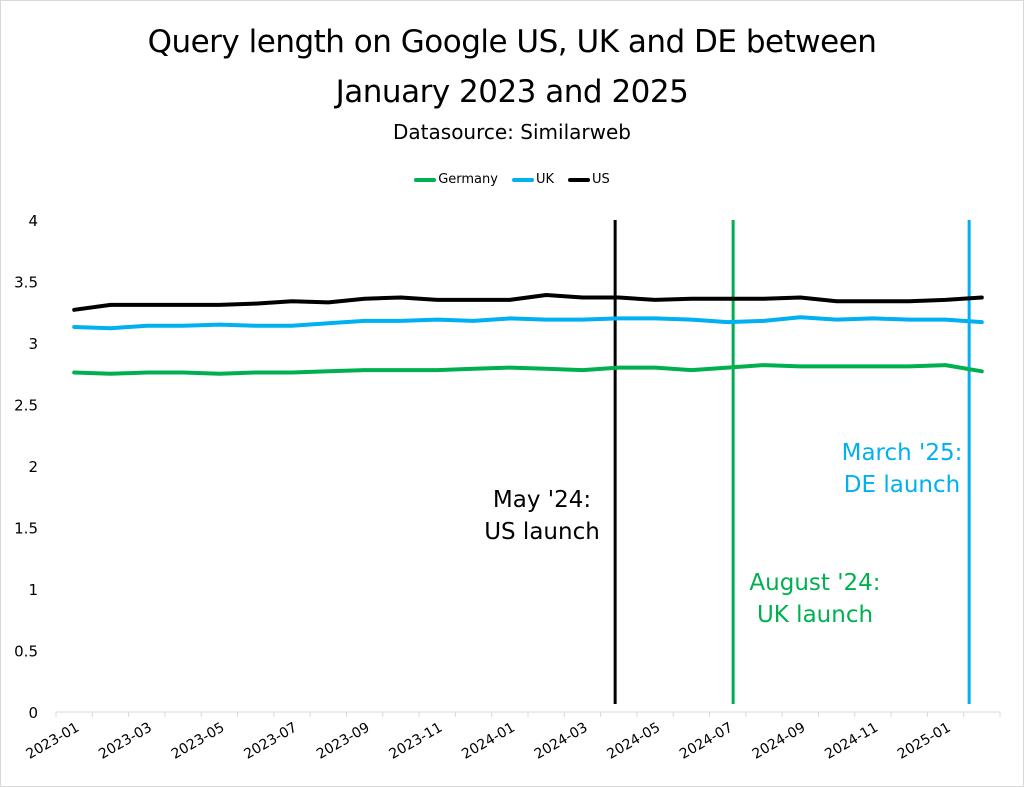  What do you see at coordinates (198, 741) in the screenshot?
I see `x-tick-label: 2023-05` at bounding box center [198, 741].